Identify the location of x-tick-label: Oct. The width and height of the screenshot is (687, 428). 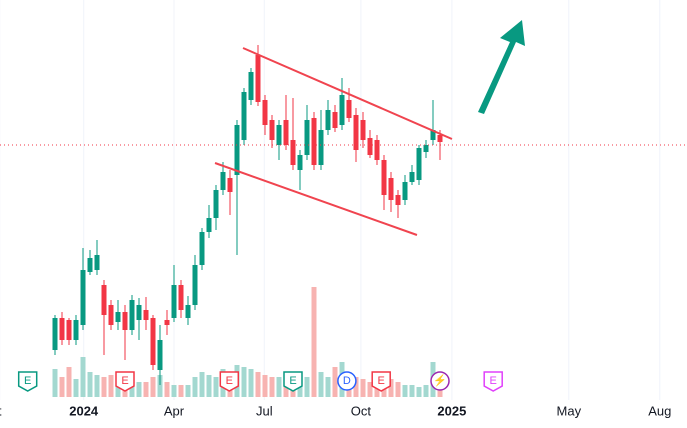
(361, 410).